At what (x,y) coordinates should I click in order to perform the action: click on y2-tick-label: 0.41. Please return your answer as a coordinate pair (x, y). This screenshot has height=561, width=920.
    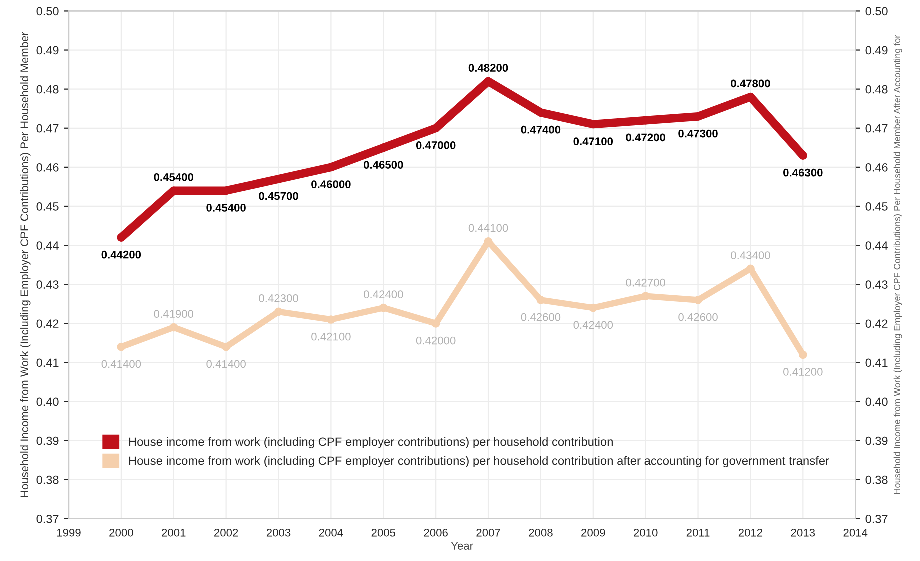
    Looking at the image, I should click on (877, 363).